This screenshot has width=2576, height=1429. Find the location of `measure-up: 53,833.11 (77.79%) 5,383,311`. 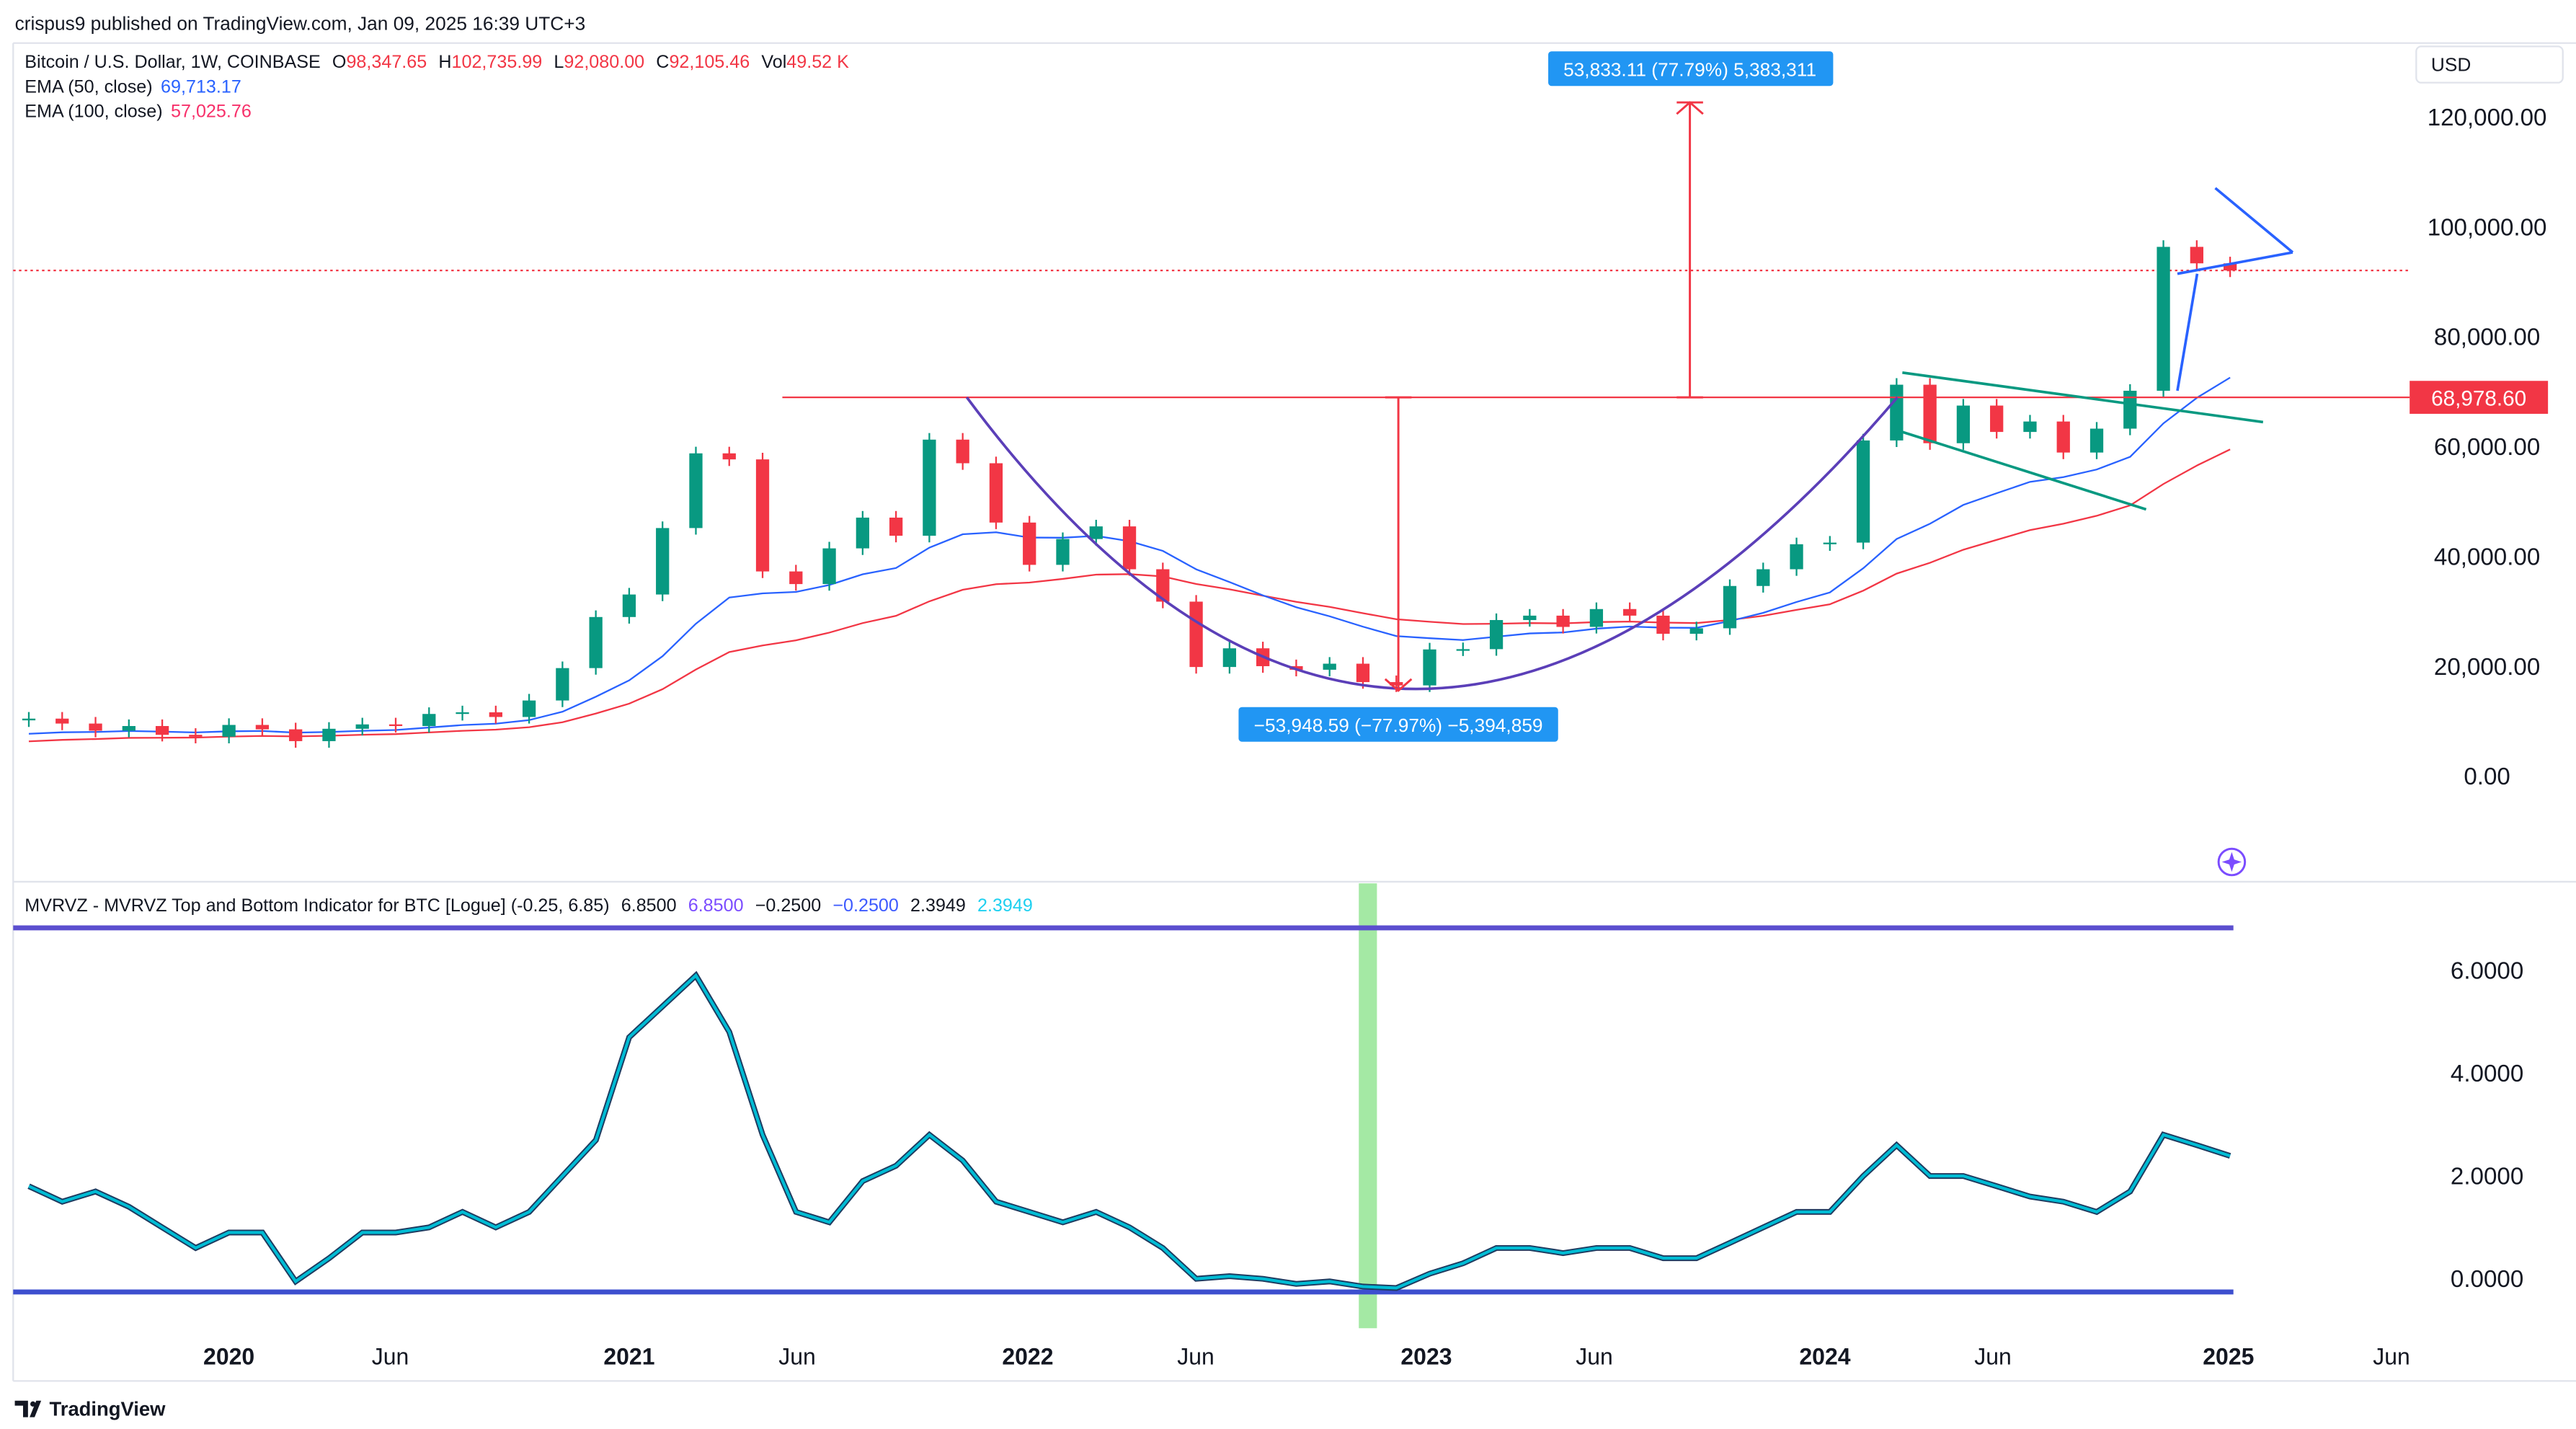

measure-up: 53,833.11 (77.79%) 5,383,311 is located at coordinates (1691, 225).